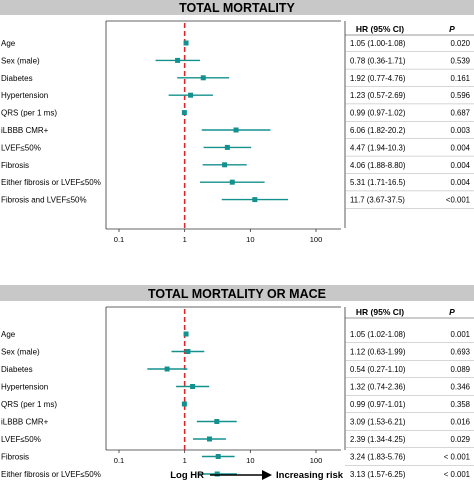 The height and width of the screenshot is (482, 474). I want to click on row-hr-ci: 1.23 (0.57-2.69), so click(378, 95).